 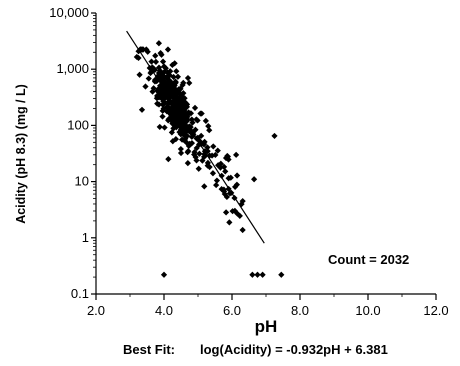 What do you see at coordinates (149, 349) in the screenshot?
I see `best-fit-label: Best Fit:` at bounding box center [149, 349].